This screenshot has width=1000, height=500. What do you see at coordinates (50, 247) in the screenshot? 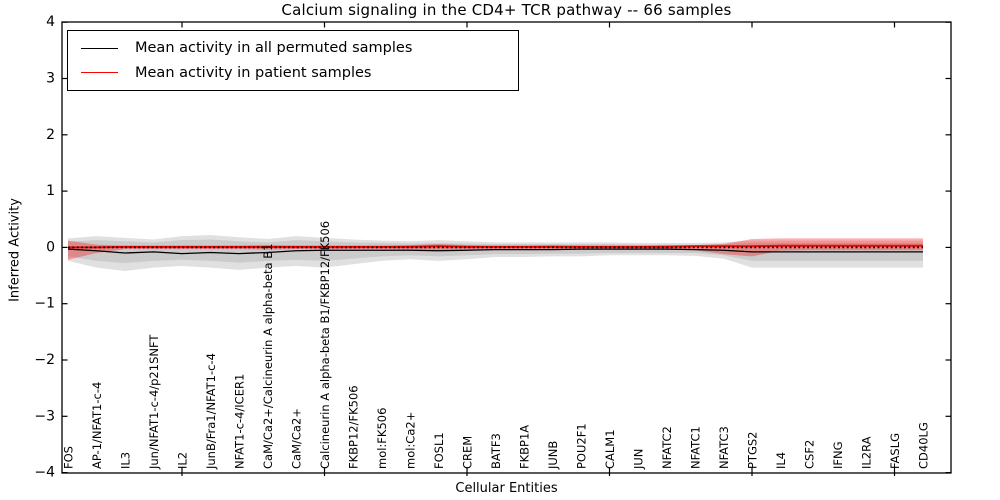
I see `y-tick-label: 0` at bounding box center [50, 247].